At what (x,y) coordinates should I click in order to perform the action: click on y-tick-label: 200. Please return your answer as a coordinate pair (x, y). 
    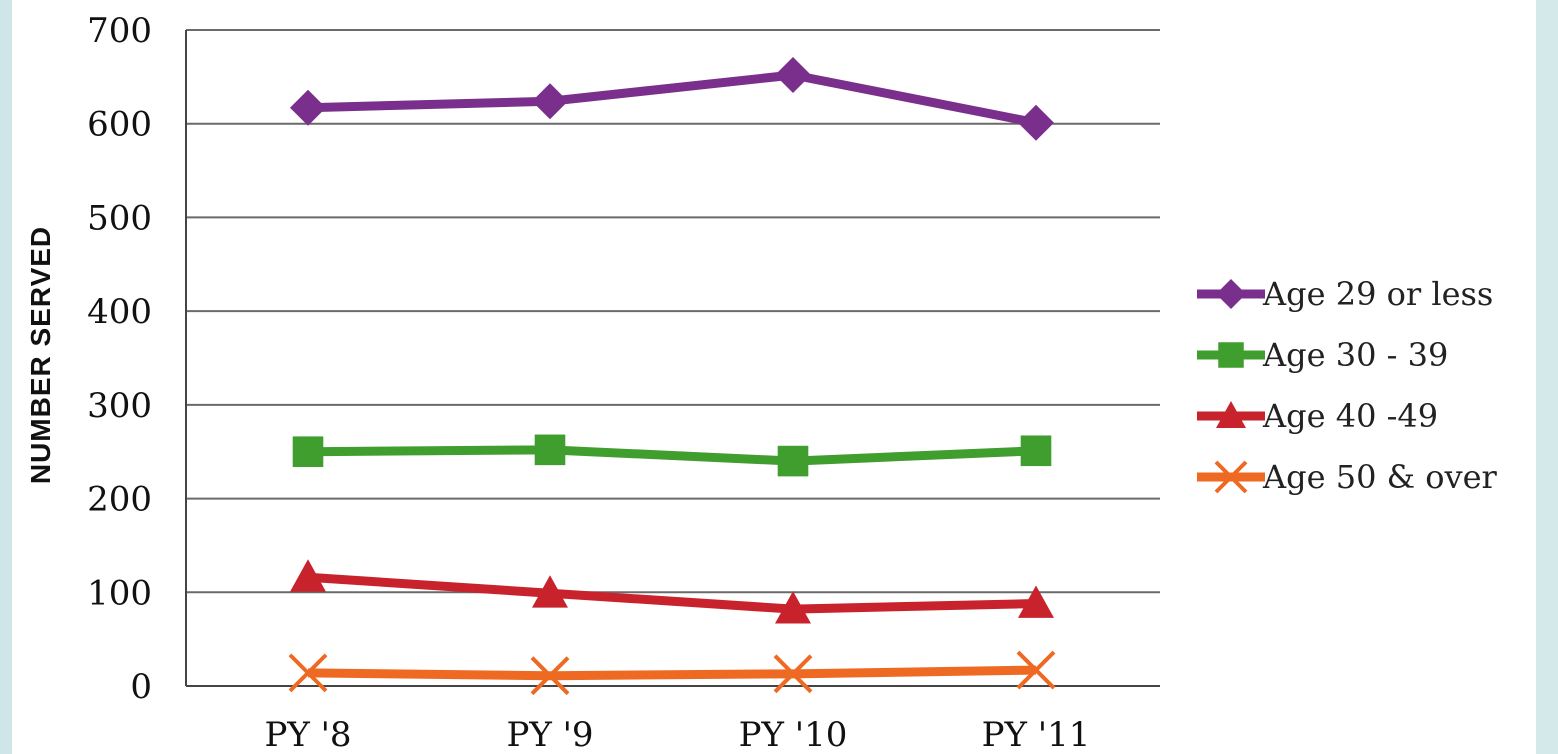
    Looking at the image, I should click on (119, 500).